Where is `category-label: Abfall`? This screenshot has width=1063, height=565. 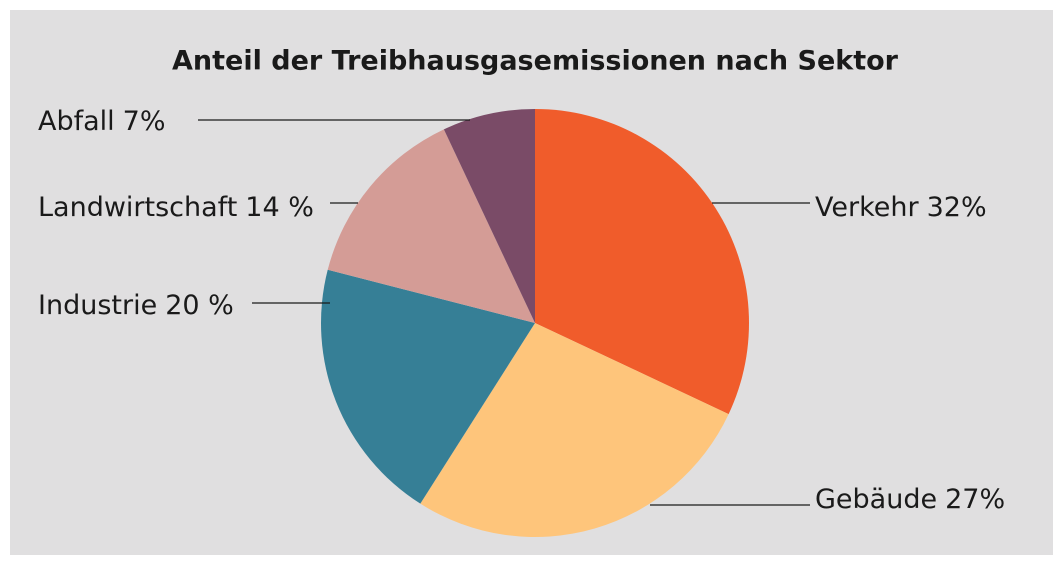 category-label: Abfall is located at coordinates (76, 121).